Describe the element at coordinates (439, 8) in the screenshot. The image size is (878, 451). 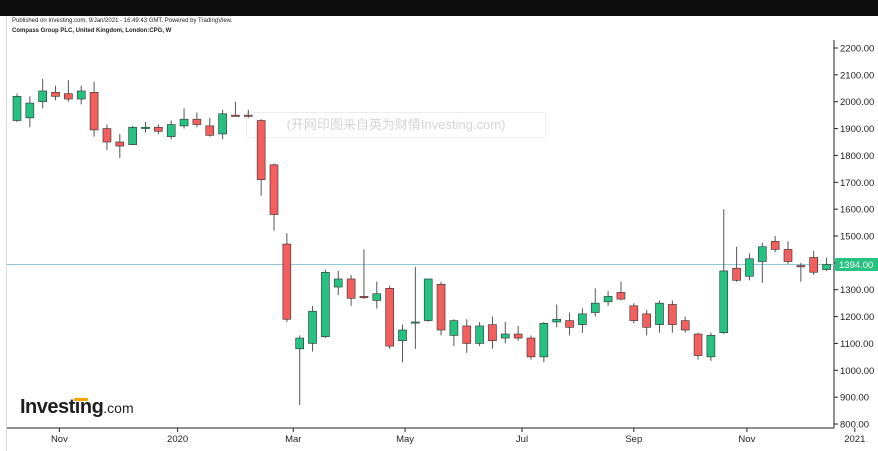
I see `top-bar` at that location.